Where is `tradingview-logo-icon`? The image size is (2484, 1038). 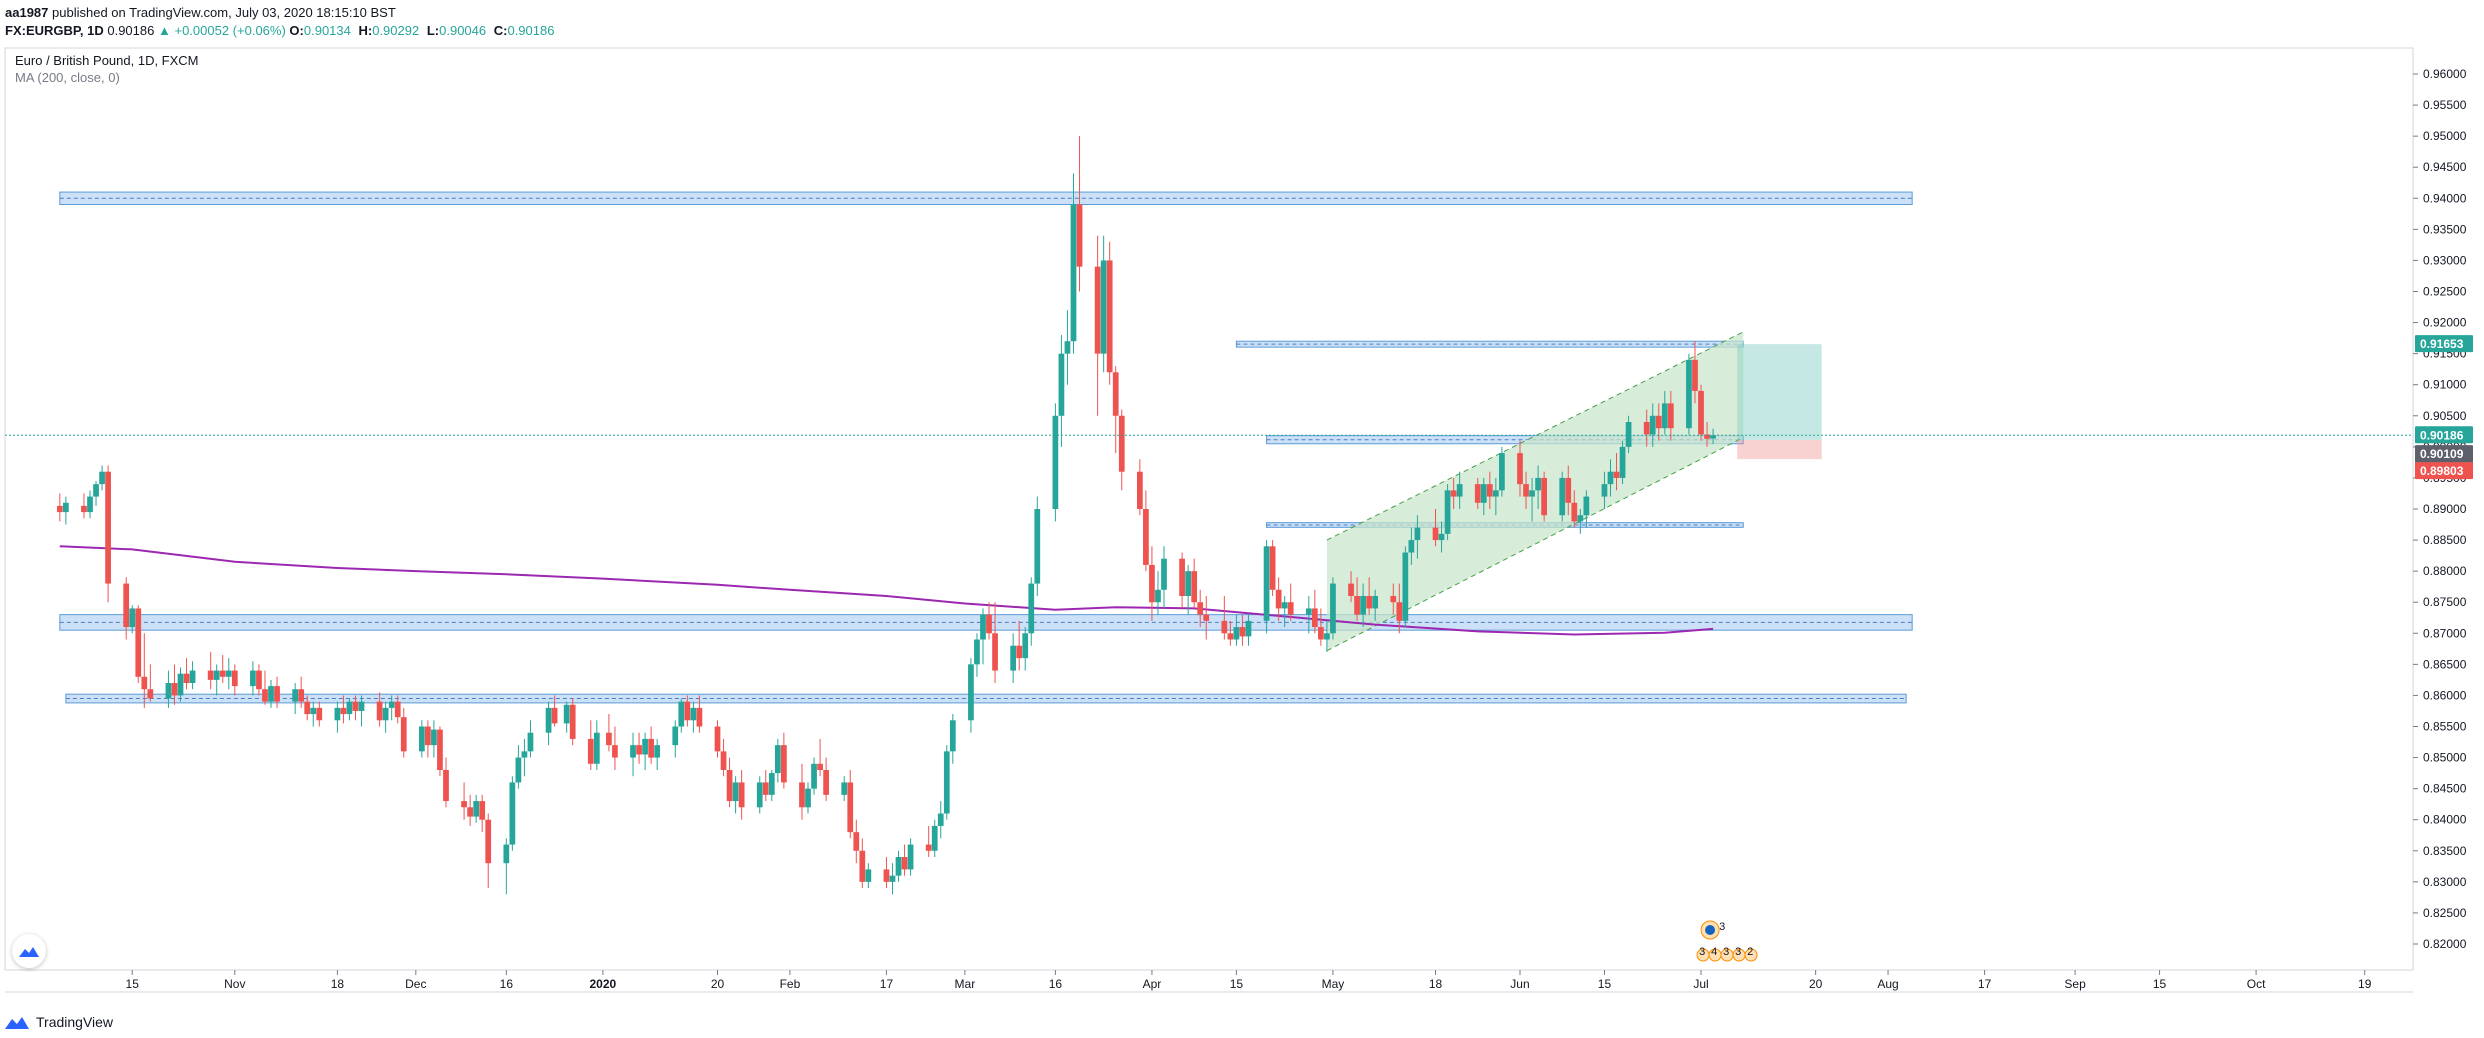
tradingview-logo-icon is located at coordinates (17, 1023).